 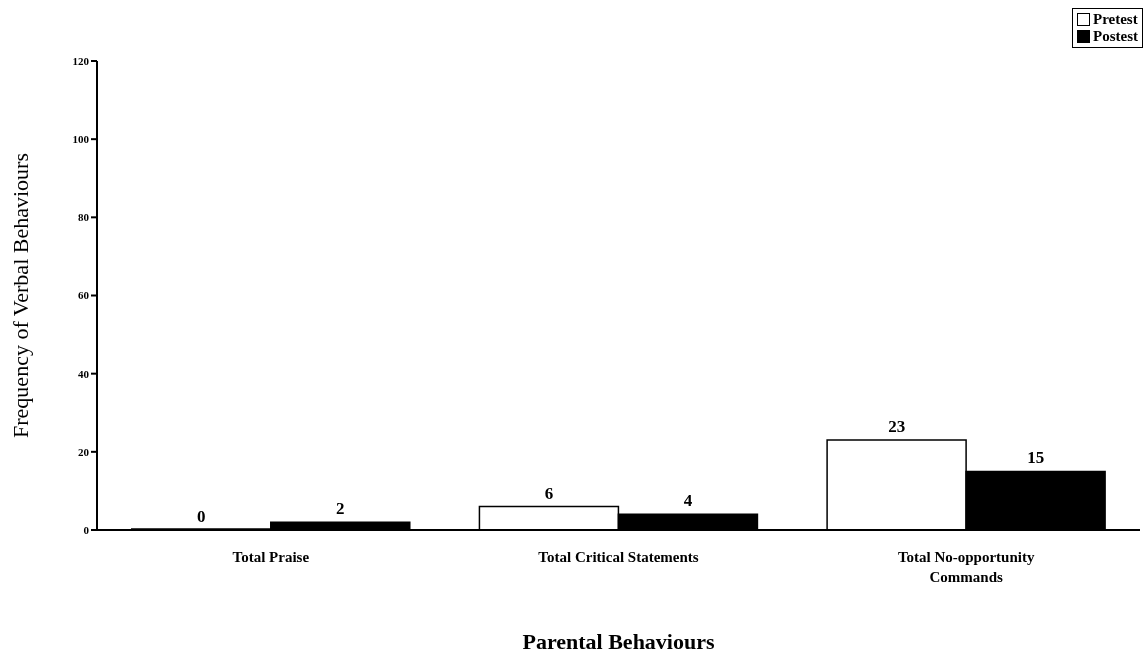 I want to click on data-label: 2, so click(x=340, y=509).